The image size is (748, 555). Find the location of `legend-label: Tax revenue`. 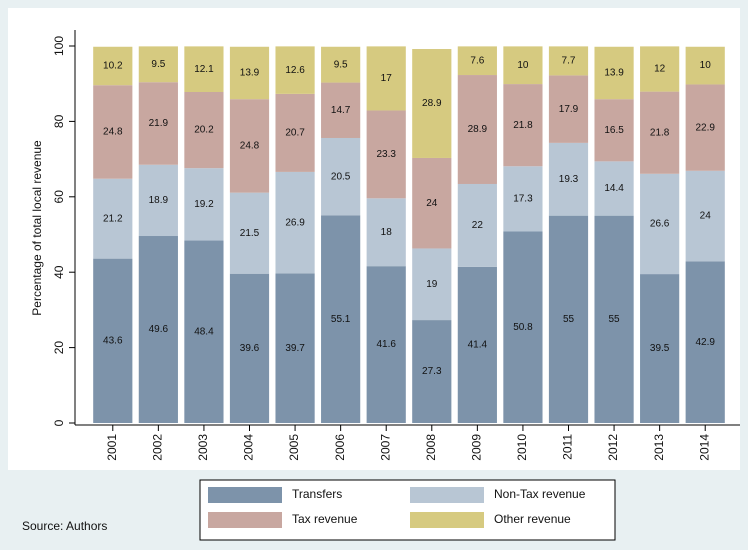

legend-label: Tax revenue is located at coordinates (325, 519).